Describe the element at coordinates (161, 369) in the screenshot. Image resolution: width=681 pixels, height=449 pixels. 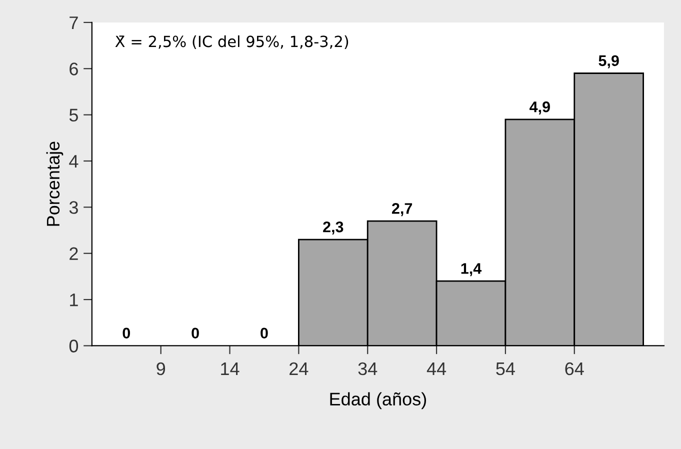
I see `text: 9` at that location.